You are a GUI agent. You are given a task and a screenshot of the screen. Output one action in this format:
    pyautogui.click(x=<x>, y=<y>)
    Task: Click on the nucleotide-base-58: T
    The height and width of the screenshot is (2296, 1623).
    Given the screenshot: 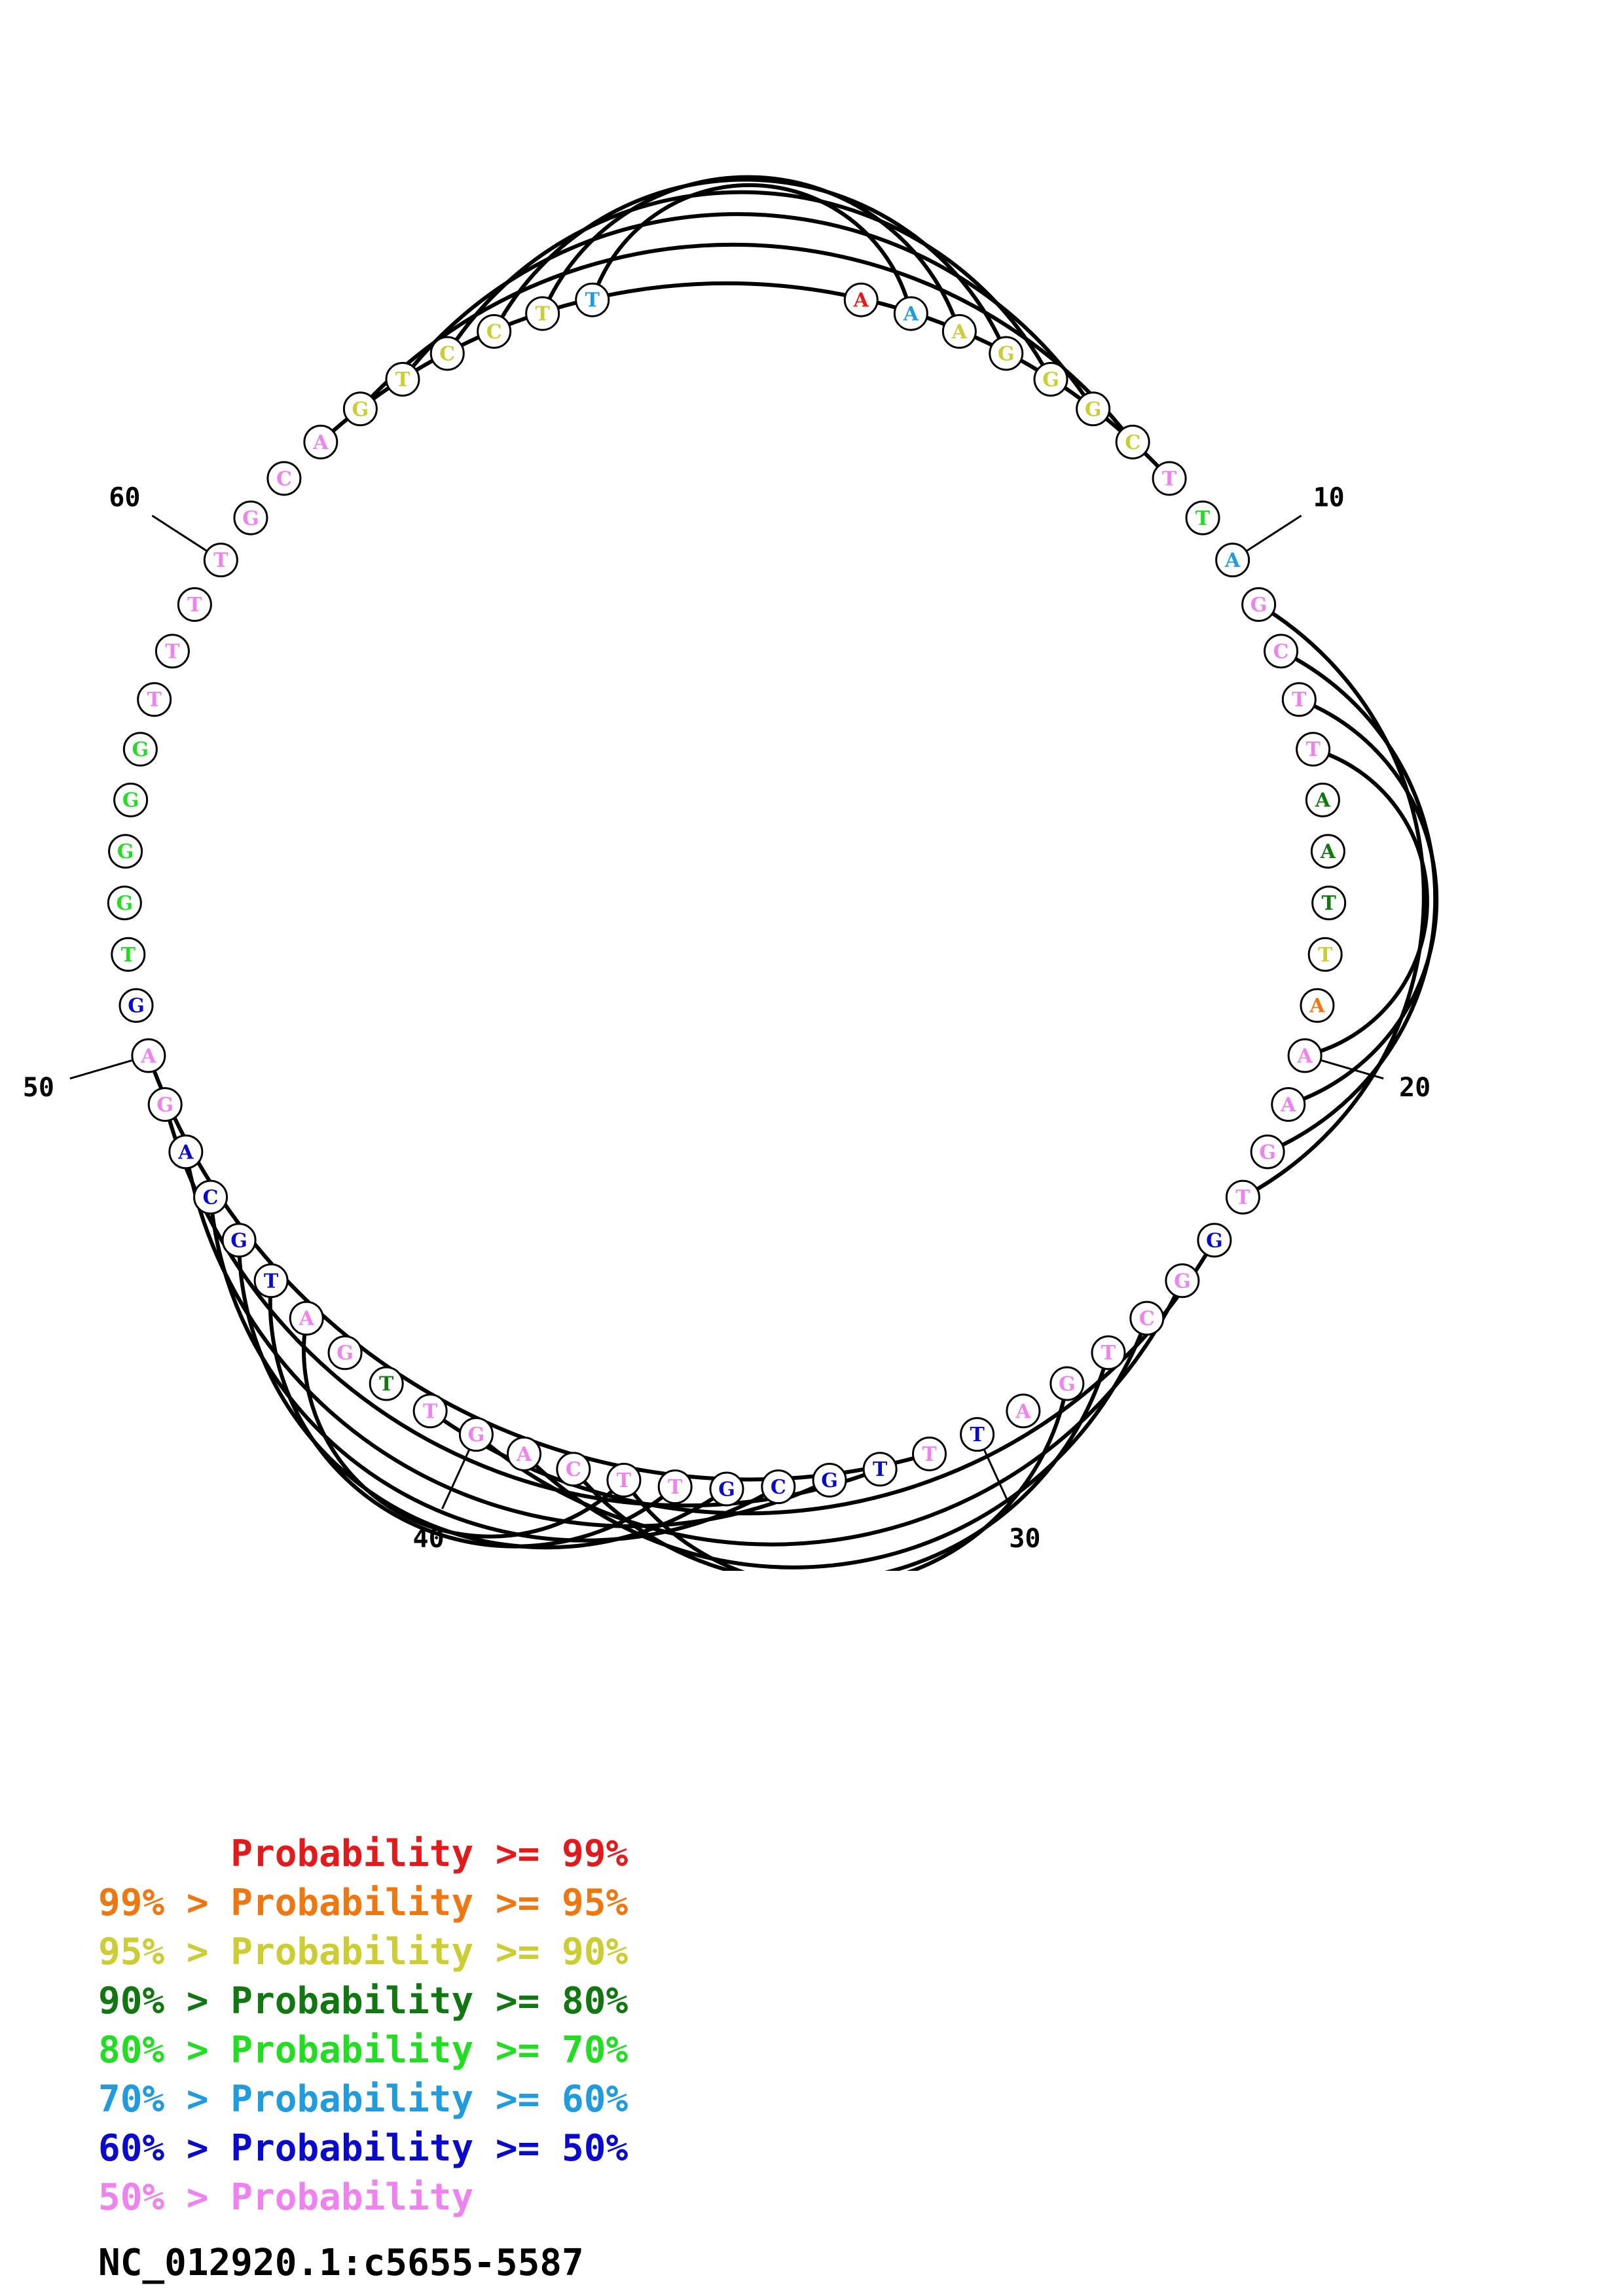 What is the action you would take?
    pyautogui.click(x=172, y=651)
    